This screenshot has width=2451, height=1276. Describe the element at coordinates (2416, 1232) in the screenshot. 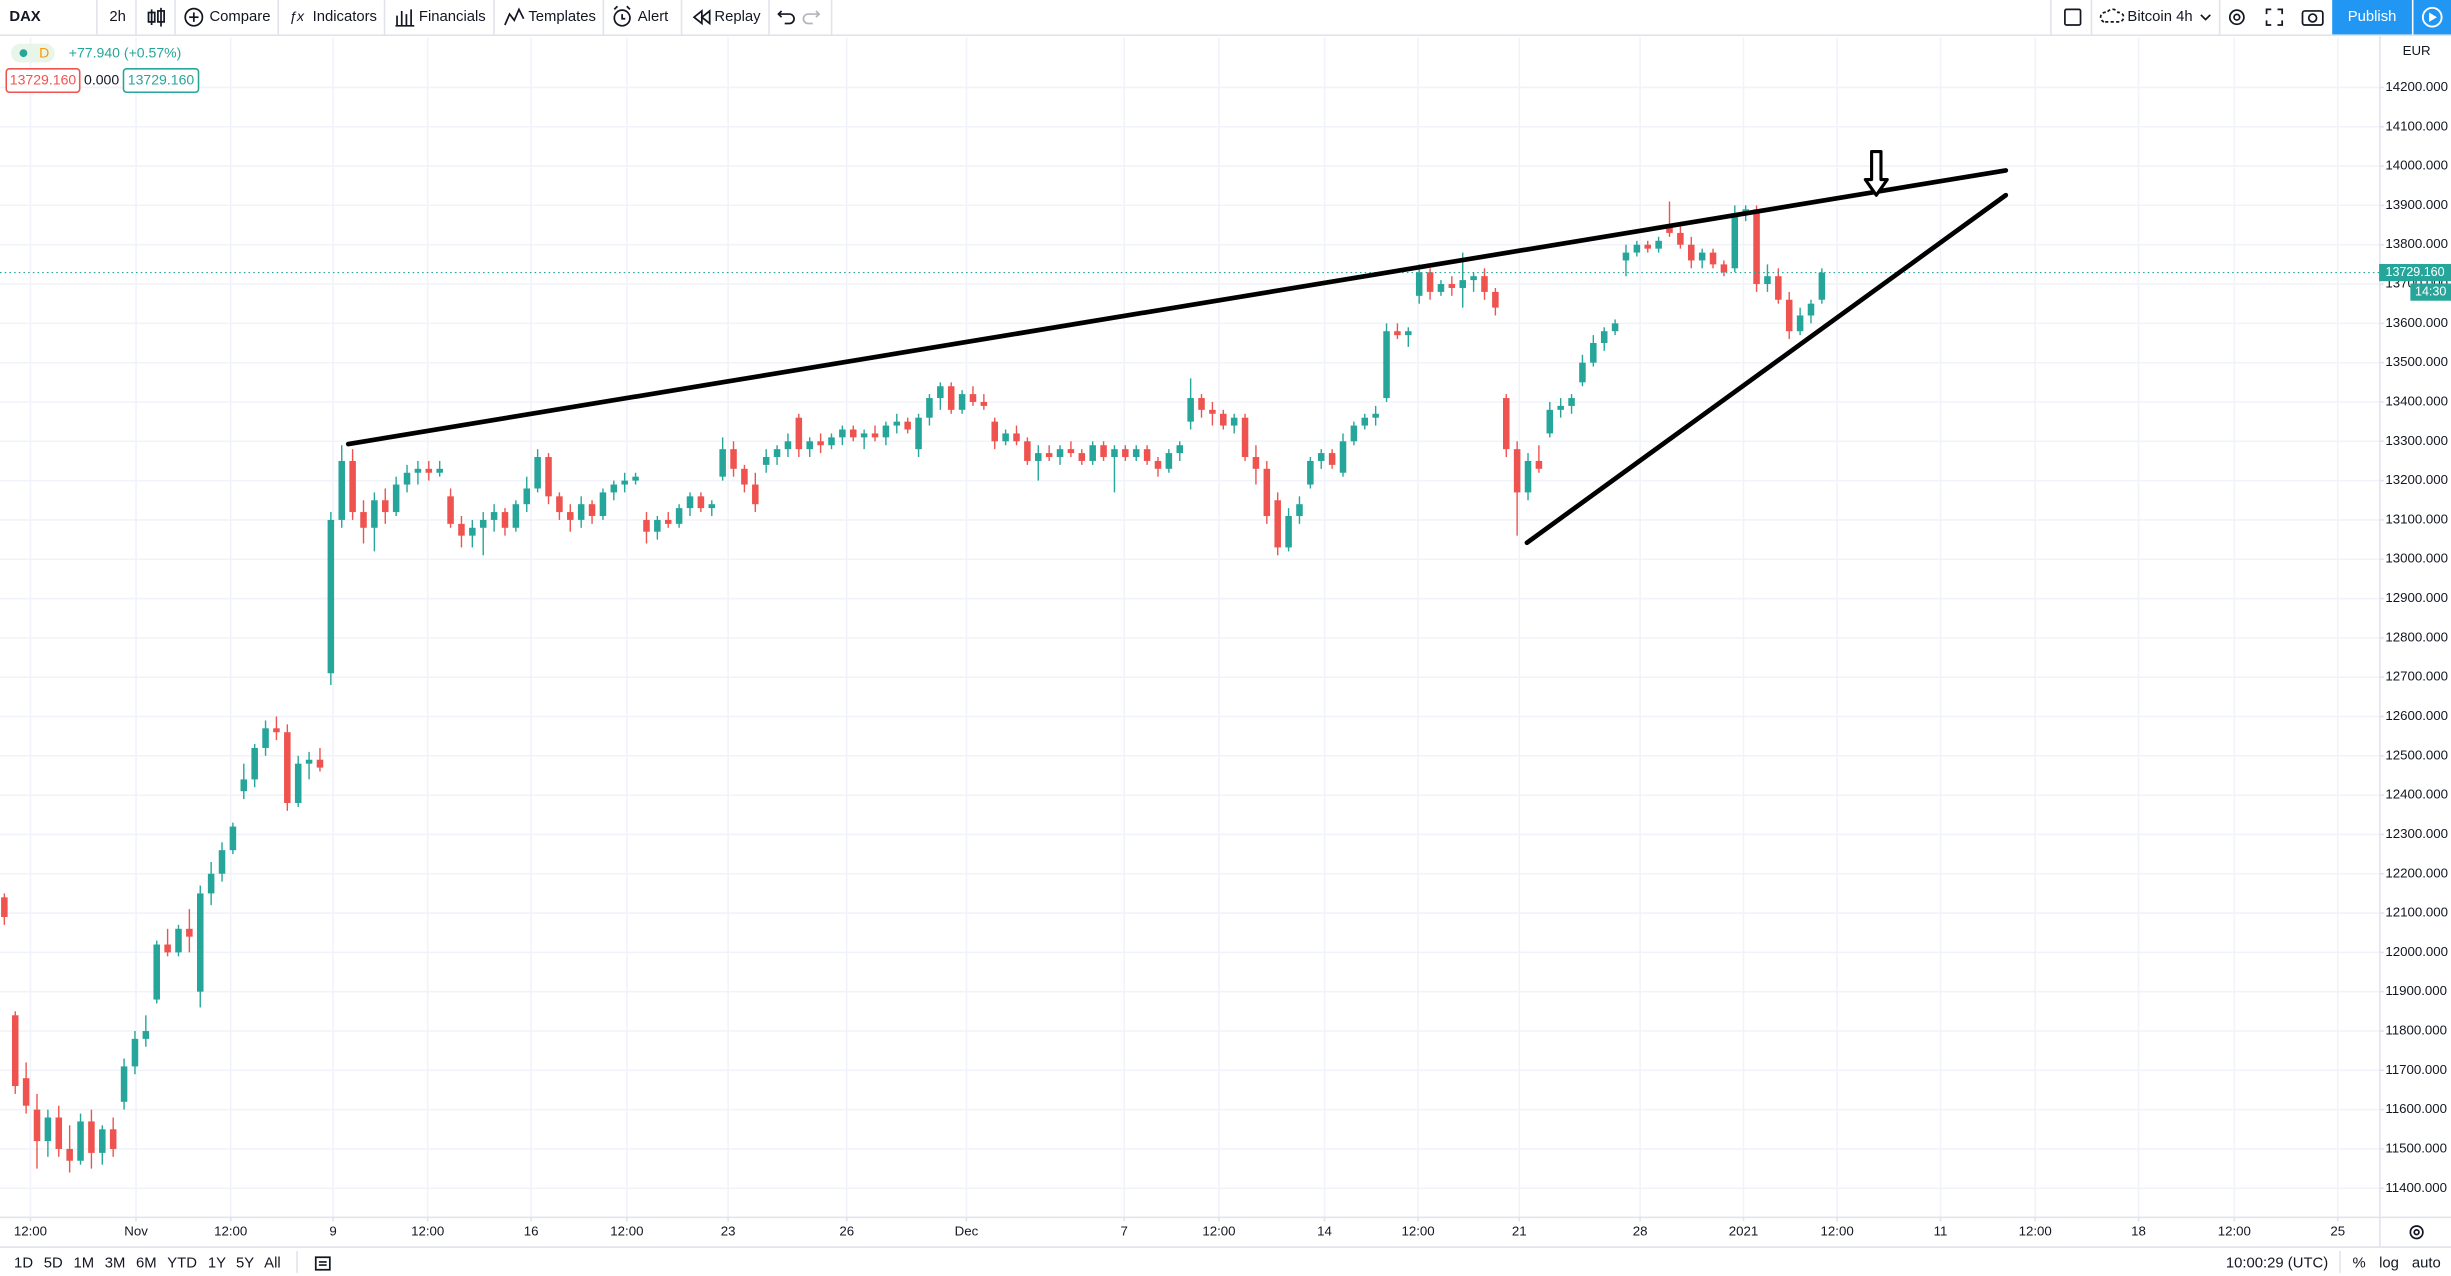

I see `axis-settings` at that location.